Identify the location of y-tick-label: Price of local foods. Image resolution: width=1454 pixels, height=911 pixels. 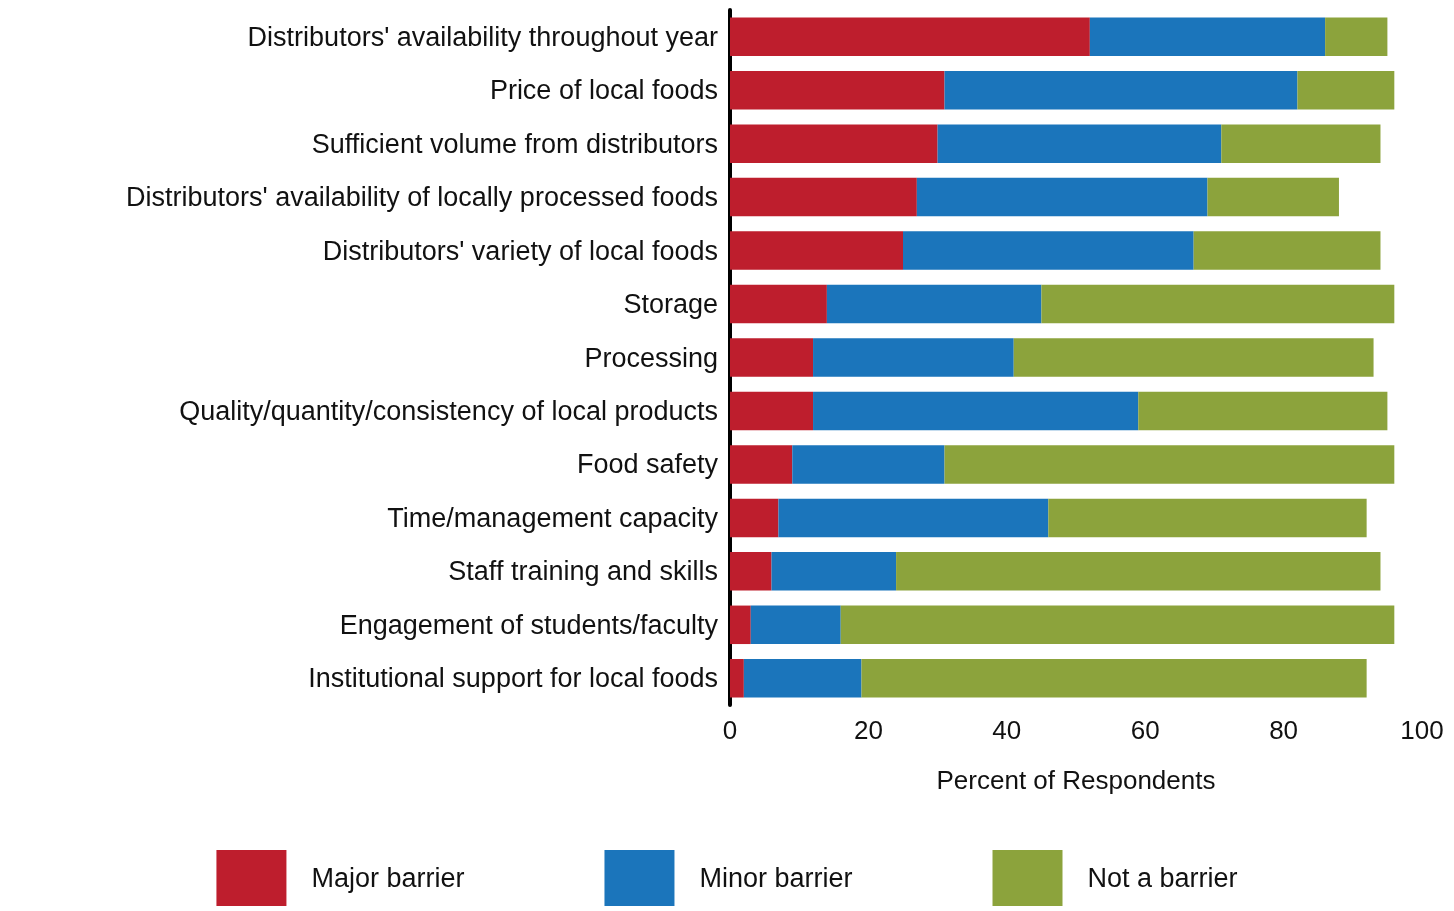
(603, 90).